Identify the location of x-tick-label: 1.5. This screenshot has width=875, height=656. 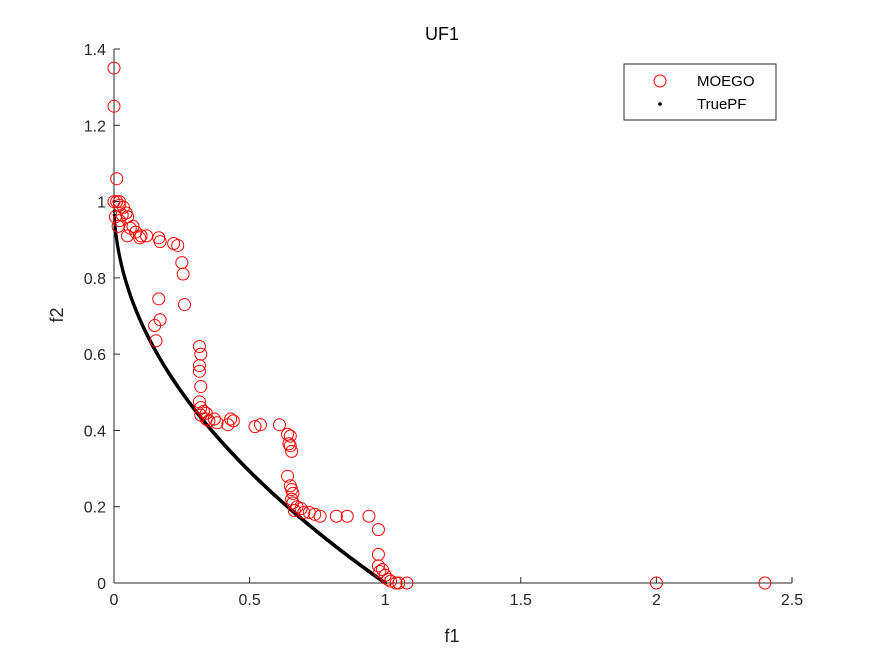
(521, 600).